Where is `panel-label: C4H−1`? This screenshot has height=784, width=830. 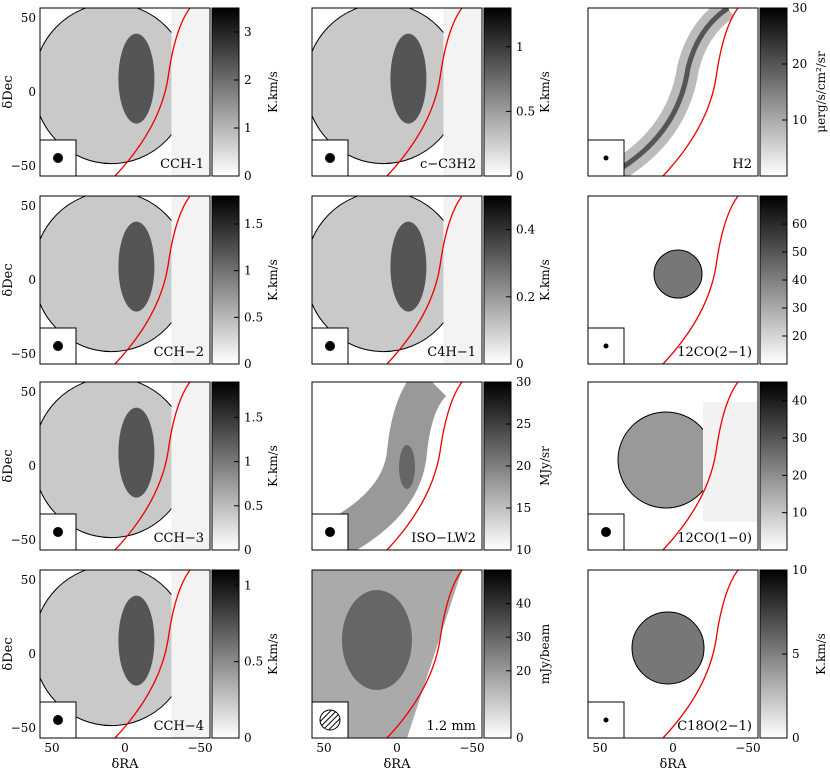
panel-label: C4H−1 is located at coordinates (451, 352).